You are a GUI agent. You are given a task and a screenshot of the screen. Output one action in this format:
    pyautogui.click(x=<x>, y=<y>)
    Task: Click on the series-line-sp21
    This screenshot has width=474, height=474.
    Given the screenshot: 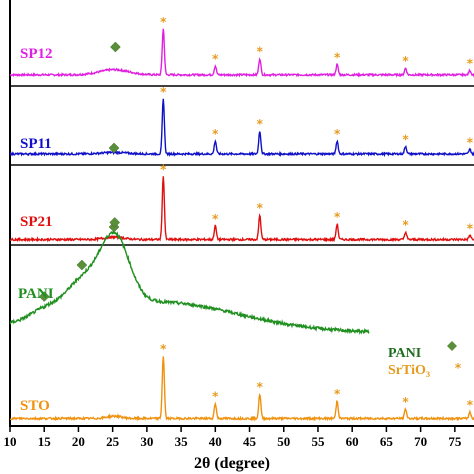 What is the action you would take?
    pyautogui.click(x=241, y=209)
    